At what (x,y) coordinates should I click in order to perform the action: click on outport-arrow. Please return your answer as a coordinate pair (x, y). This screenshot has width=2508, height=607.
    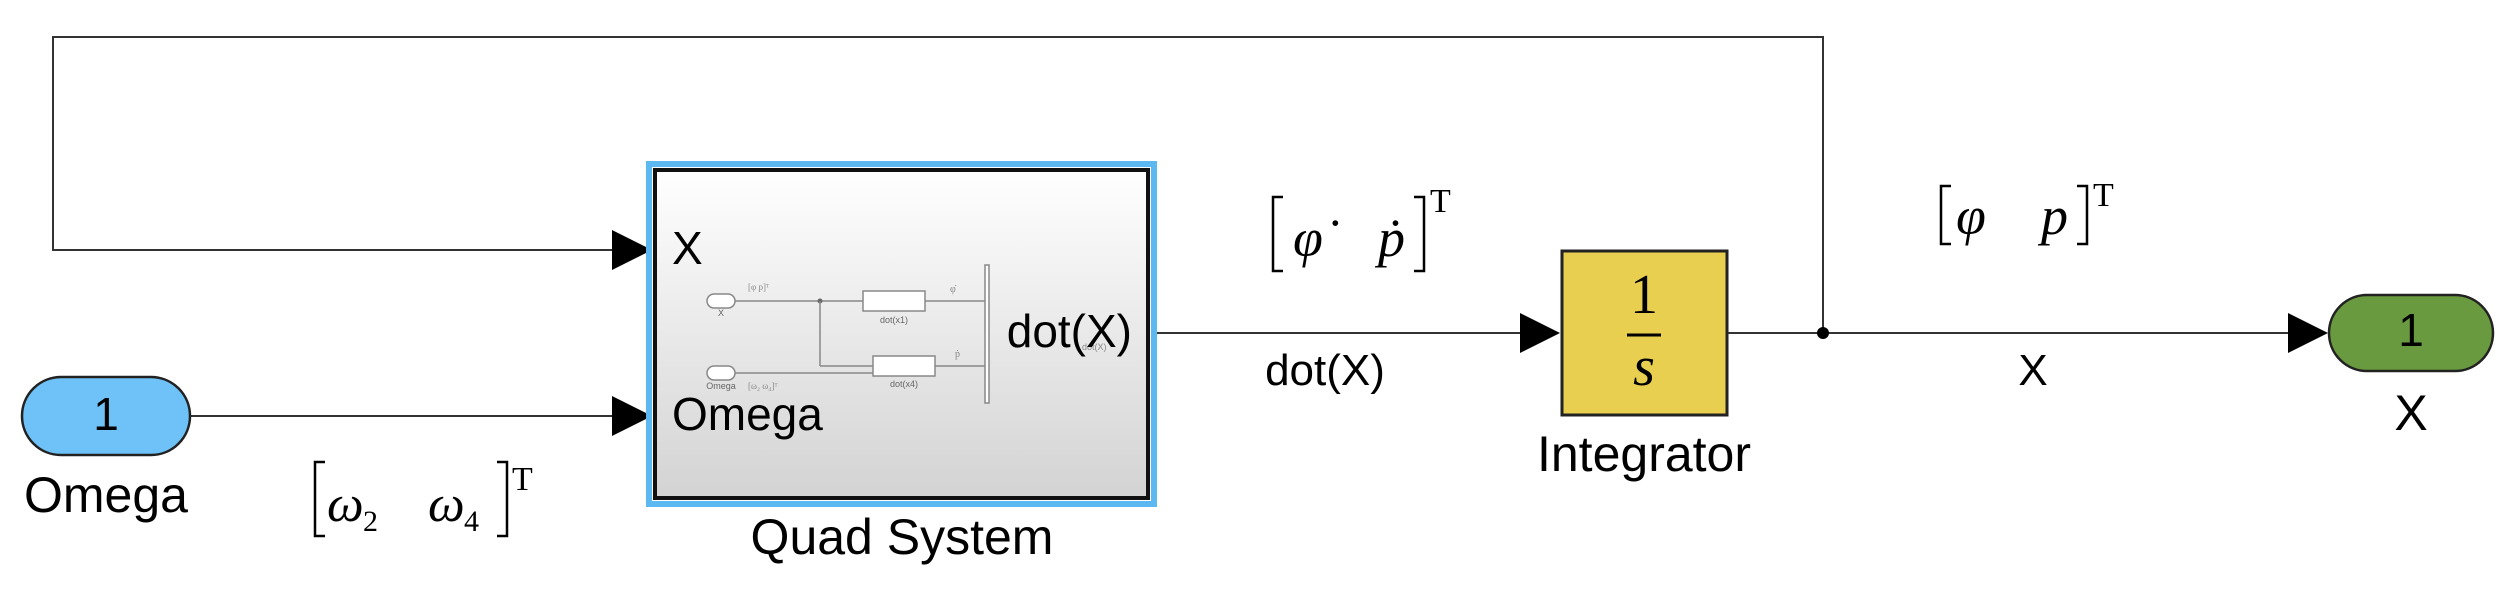
    Looking at the image, I should click on (2308, 333).